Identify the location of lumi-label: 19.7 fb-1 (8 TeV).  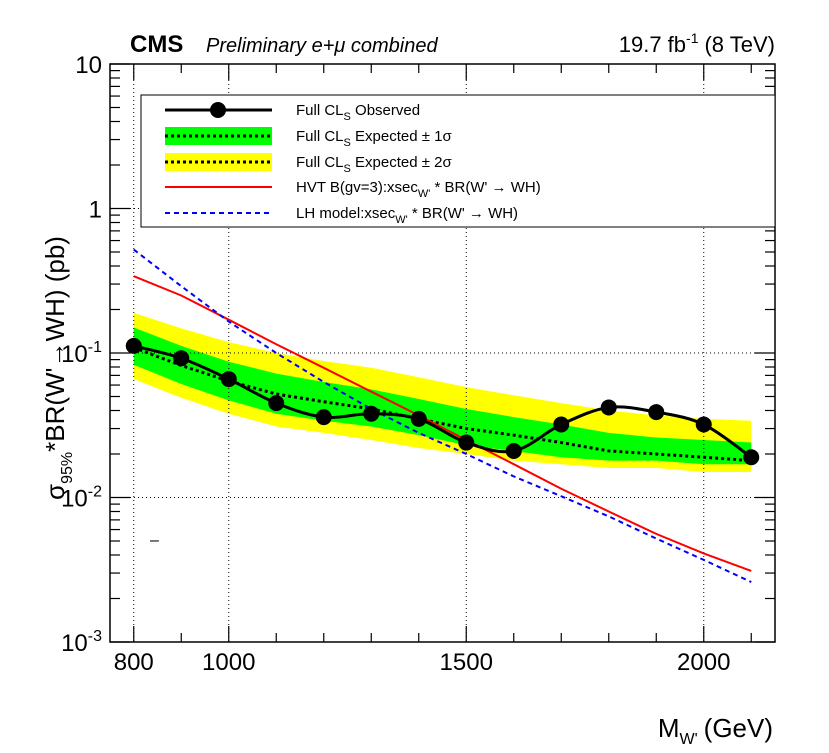
(697, 43).